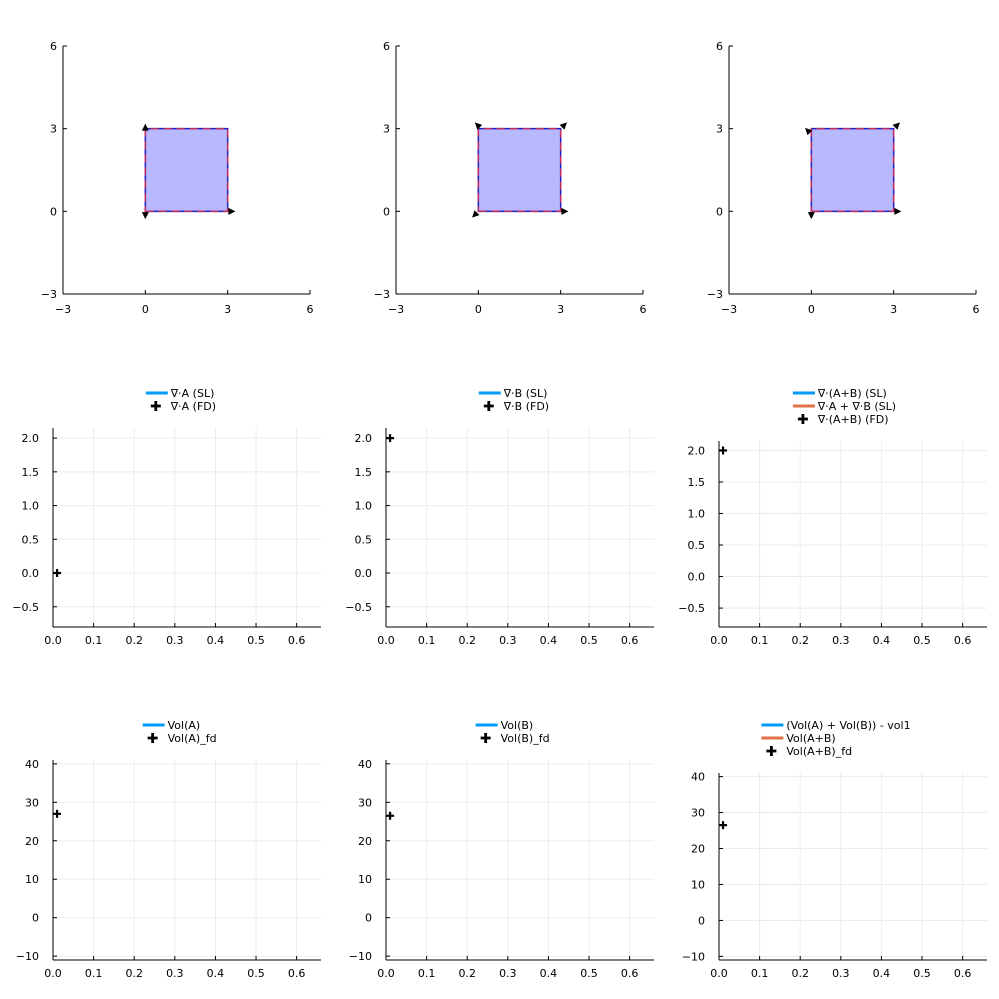 The width and height of the screenshot is (999, 999). Describe the element at coordinates (844, 406) in the screenshot. I see `legend: ∇⋅(A+B) (SL)∇⋅A + ∇⋅B (SL)∇⋅(A+B) (FD)` at that location.